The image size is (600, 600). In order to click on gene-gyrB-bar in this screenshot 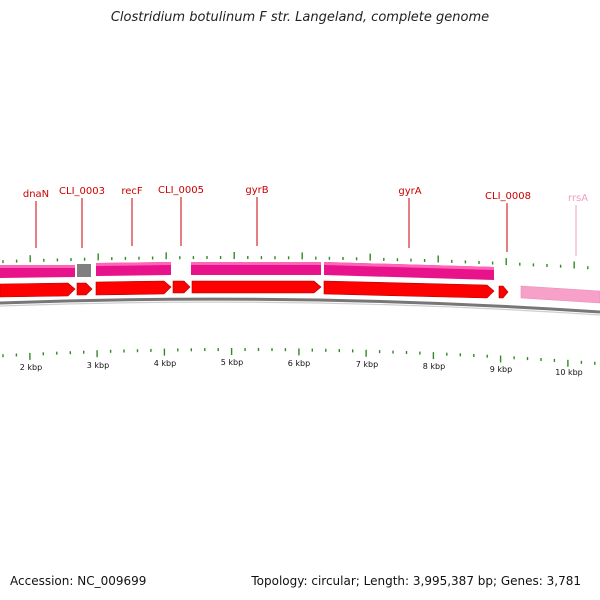, I will do `click(256, 268)`.